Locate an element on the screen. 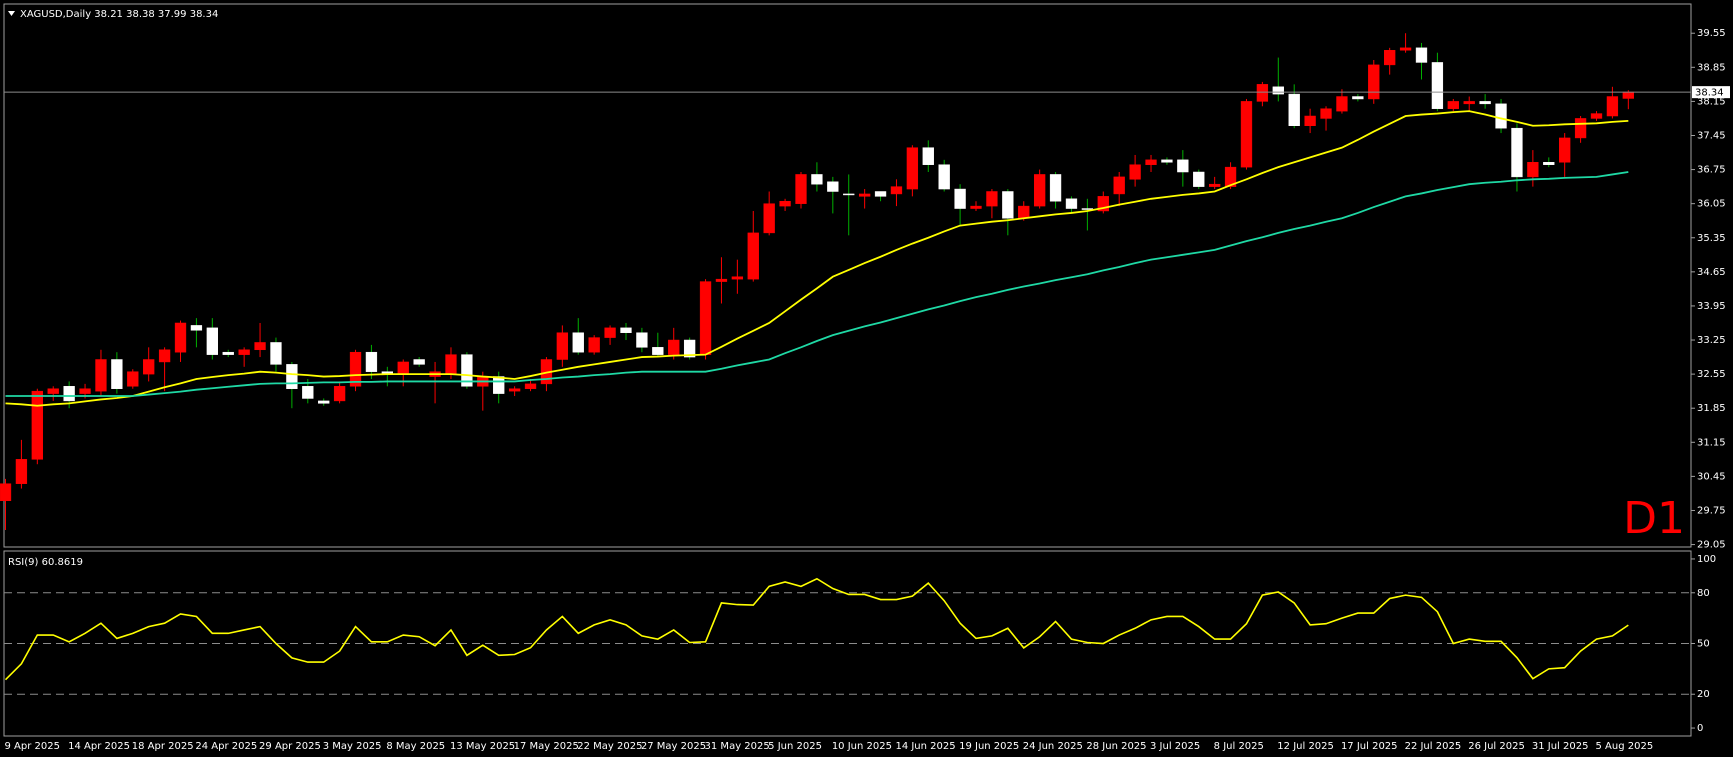 This screenshot has height=757, width=1733. x-tick-label: 27 May 2025 is located at coordinates (673, 746).